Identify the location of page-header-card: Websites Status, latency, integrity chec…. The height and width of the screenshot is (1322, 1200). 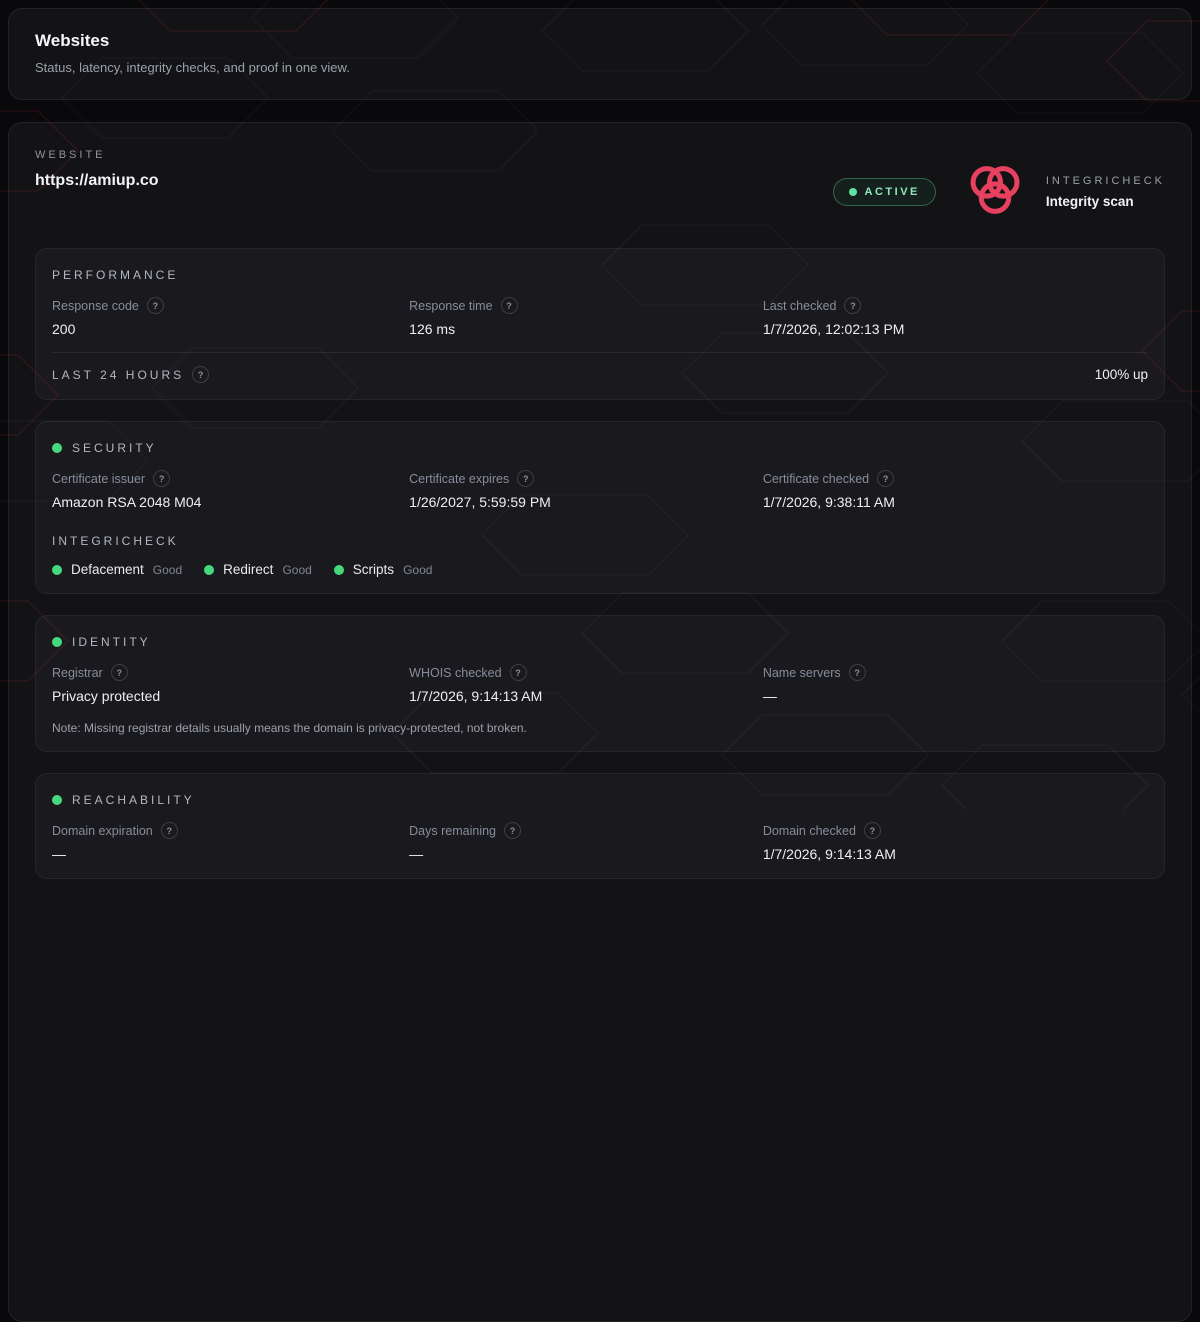
(600, 54).